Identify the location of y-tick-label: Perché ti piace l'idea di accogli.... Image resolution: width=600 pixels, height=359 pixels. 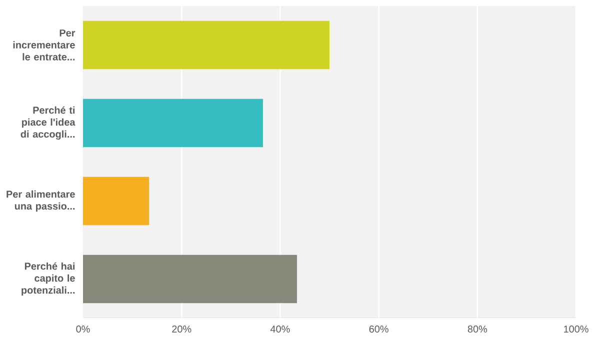
(48, 123).